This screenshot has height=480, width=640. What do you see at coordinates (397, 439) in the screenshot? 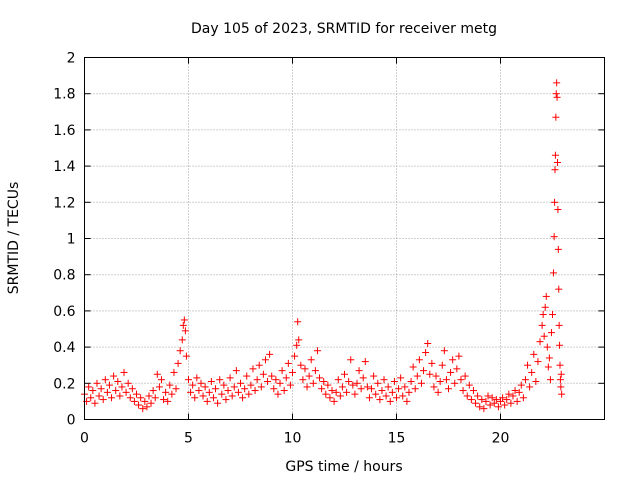
I see `x-tick-label: 15` at bounding box center [397, 439].